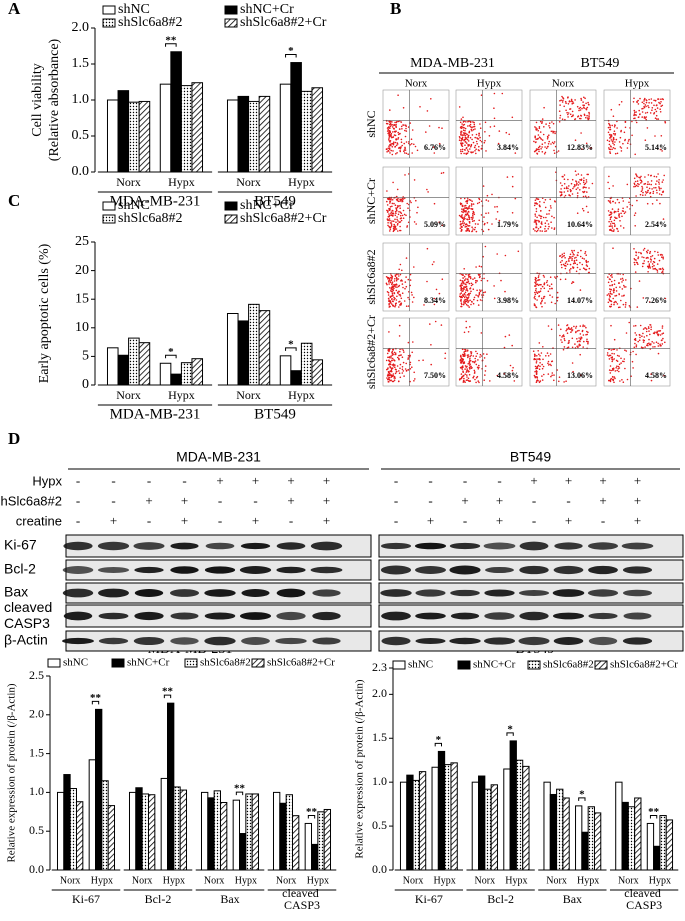 The image size is (685, 921). What do you see at coordinates (20, 569) in the screenshot?
I see `band-label: Bcl-2` at bounding box center [20, 569].